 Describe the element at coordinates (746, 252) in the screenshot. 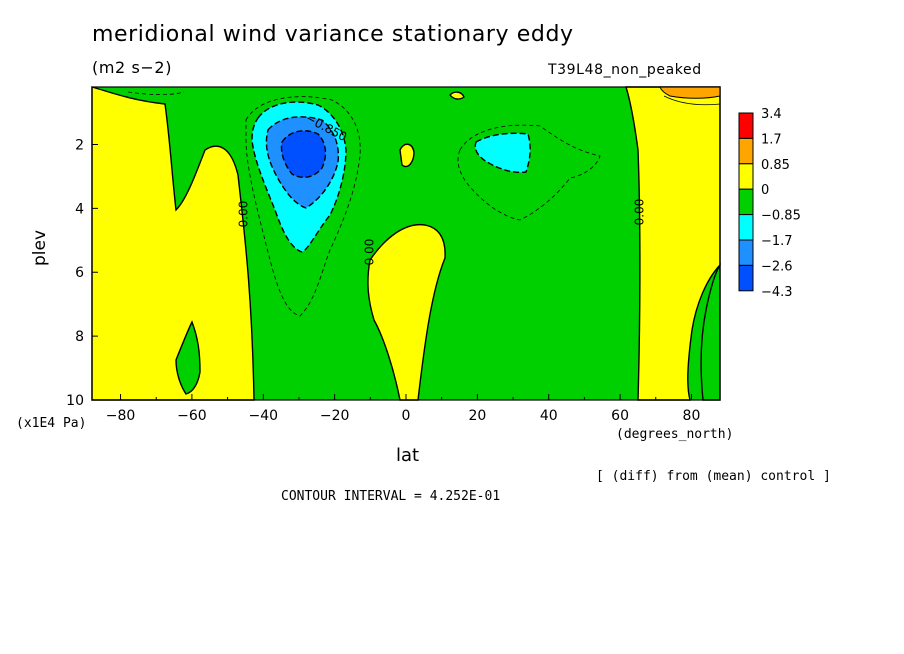

I see `colorbar-box-blue` at that location.